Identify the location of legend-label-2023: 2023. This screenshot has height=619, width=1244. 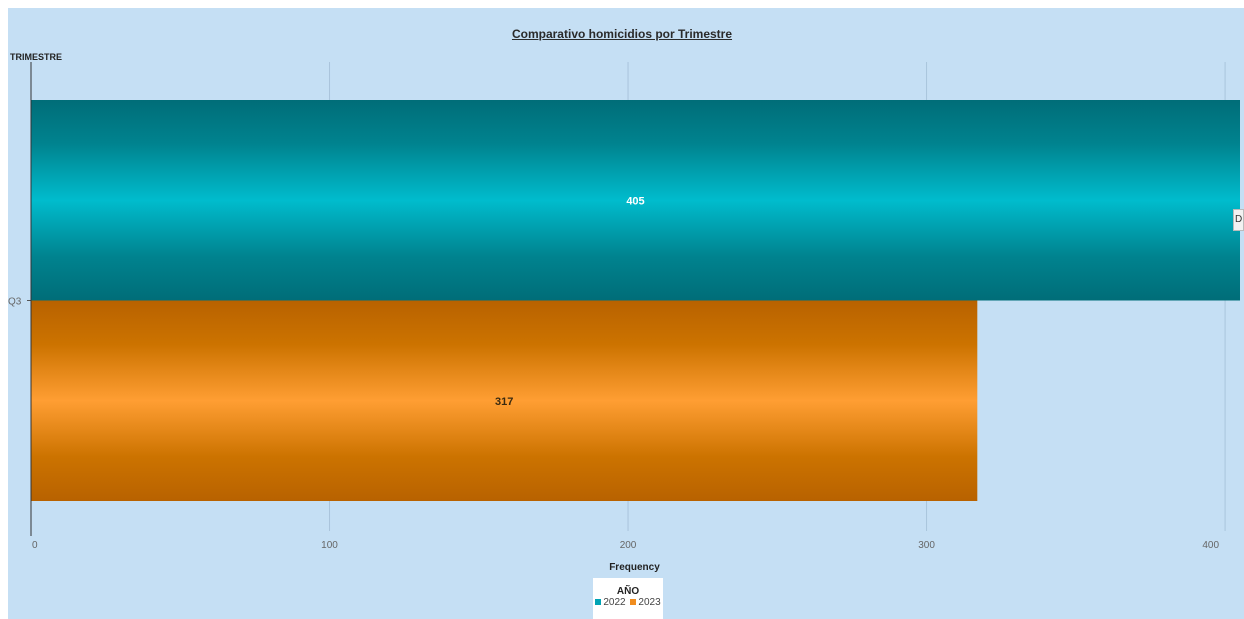
(649, 602).